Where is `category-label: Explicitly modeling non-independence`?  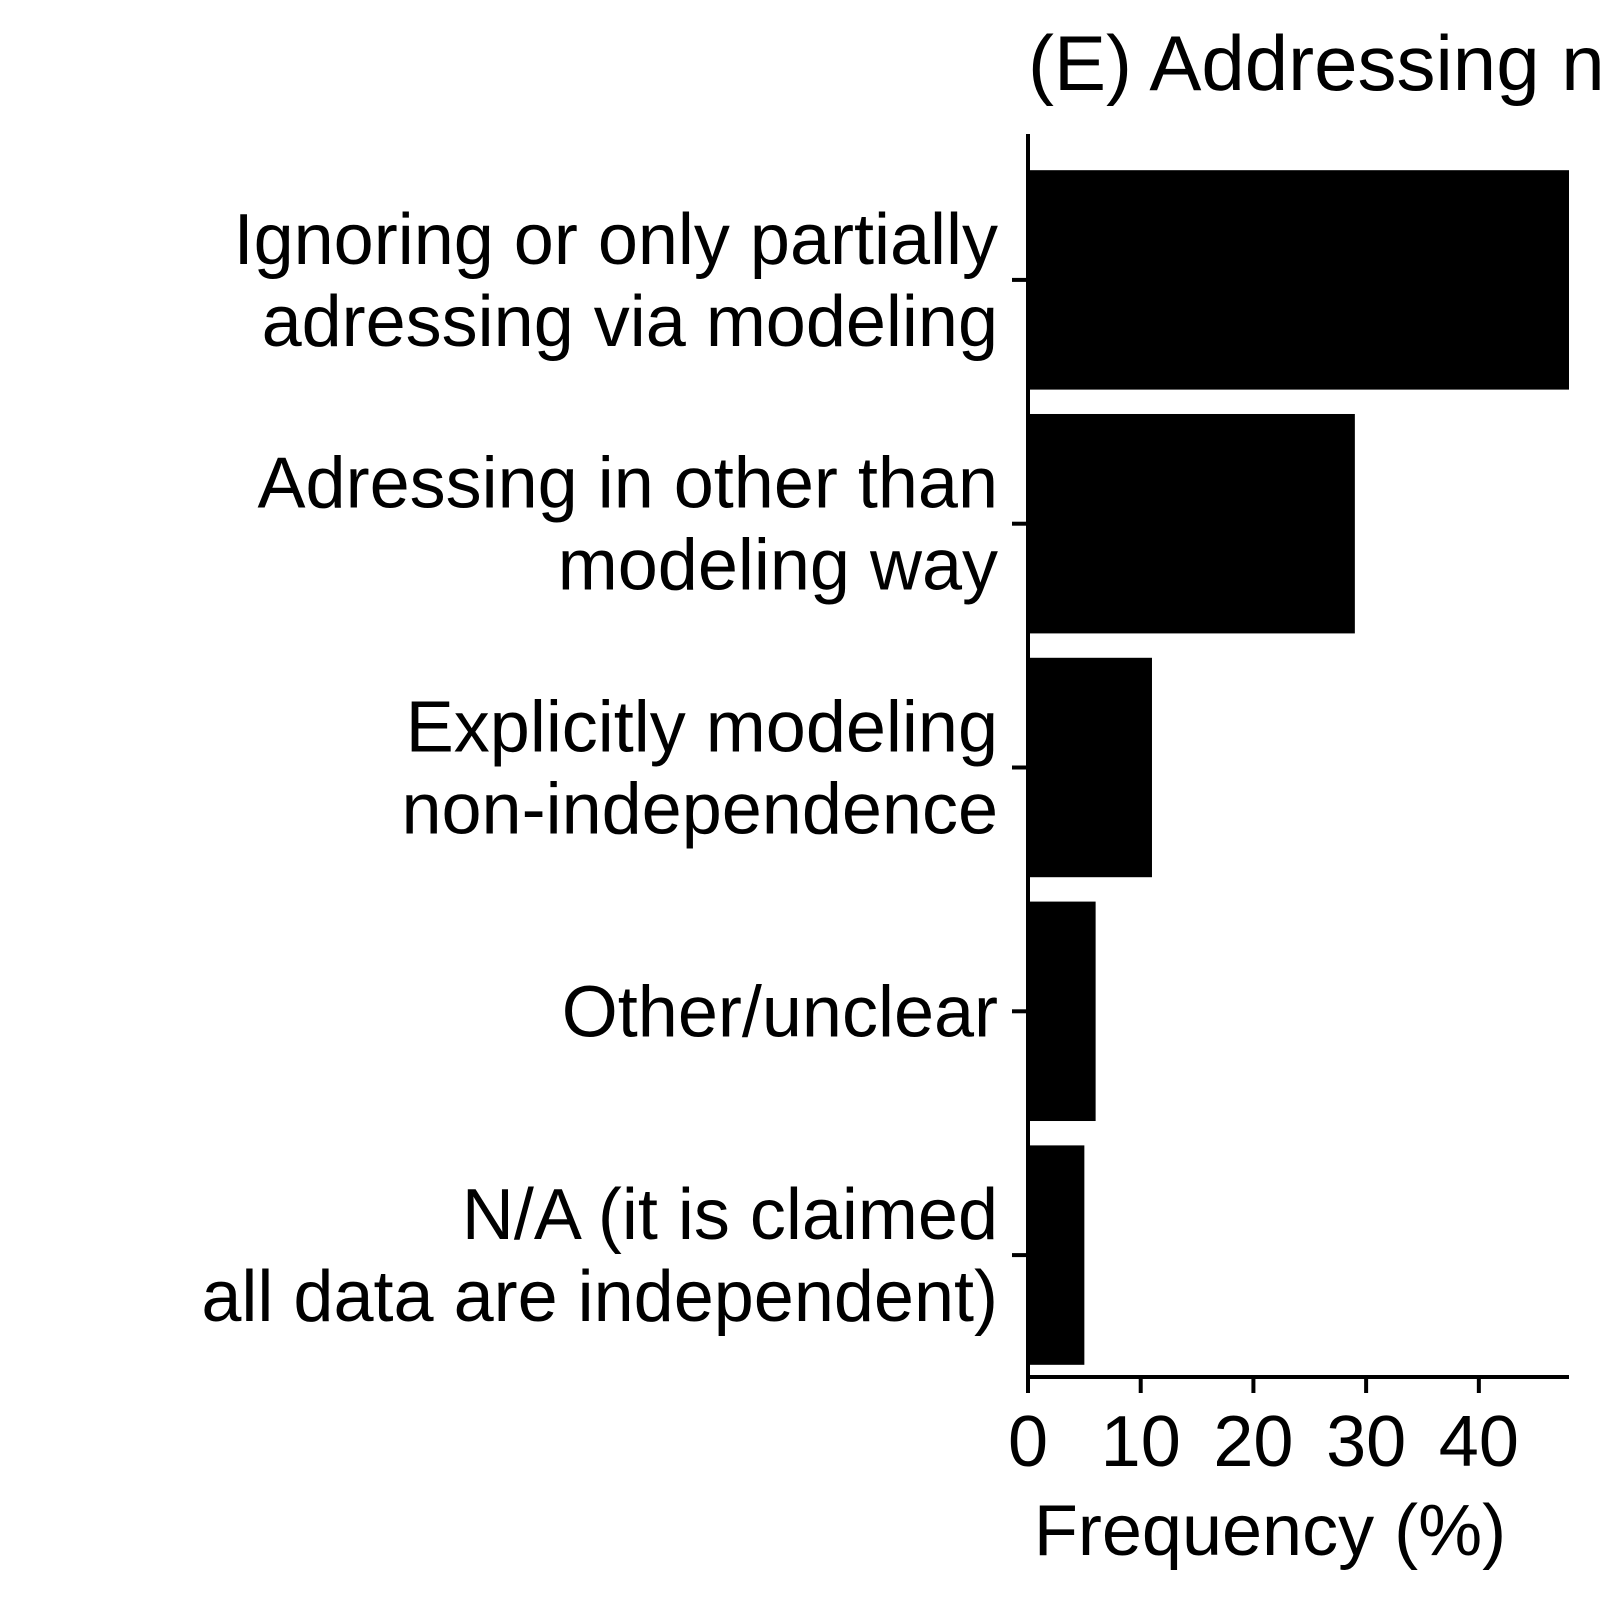
category-label: Explicitly modeling non-independence is located at coordinates (699, 769).